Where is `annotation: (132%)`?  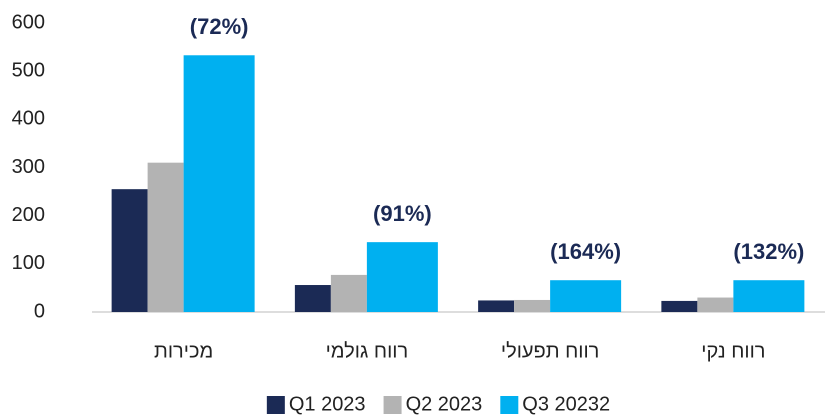
annotation: (132%) is located at coordinates (768, 251).